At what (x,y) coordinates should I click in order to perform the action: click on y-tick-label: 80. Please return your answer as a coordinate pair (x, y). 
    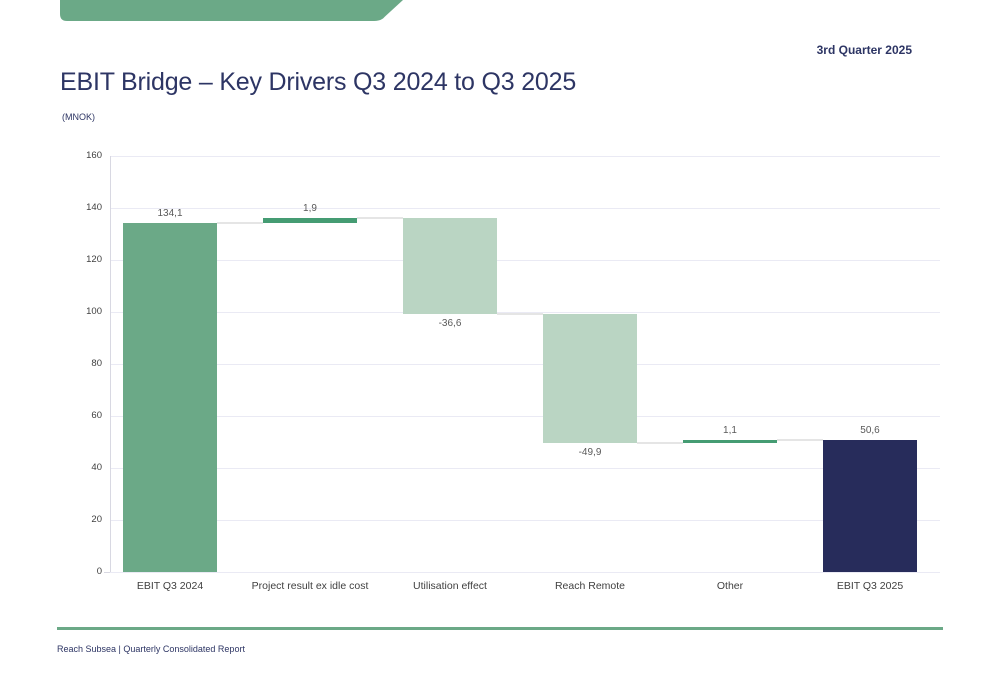
    Looking at the image, I should click on (96, 363).